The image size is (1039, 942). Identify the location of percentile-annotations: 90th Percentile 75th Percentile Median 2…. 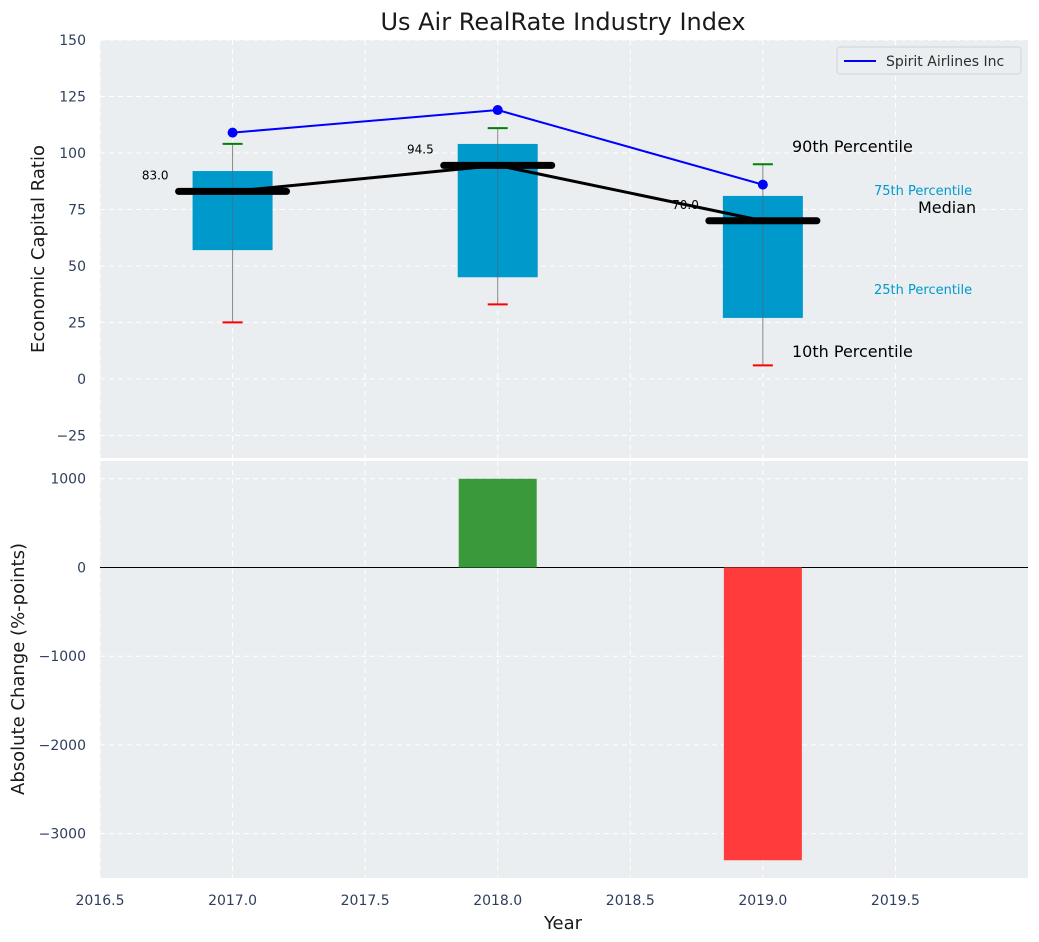
(884, 249).